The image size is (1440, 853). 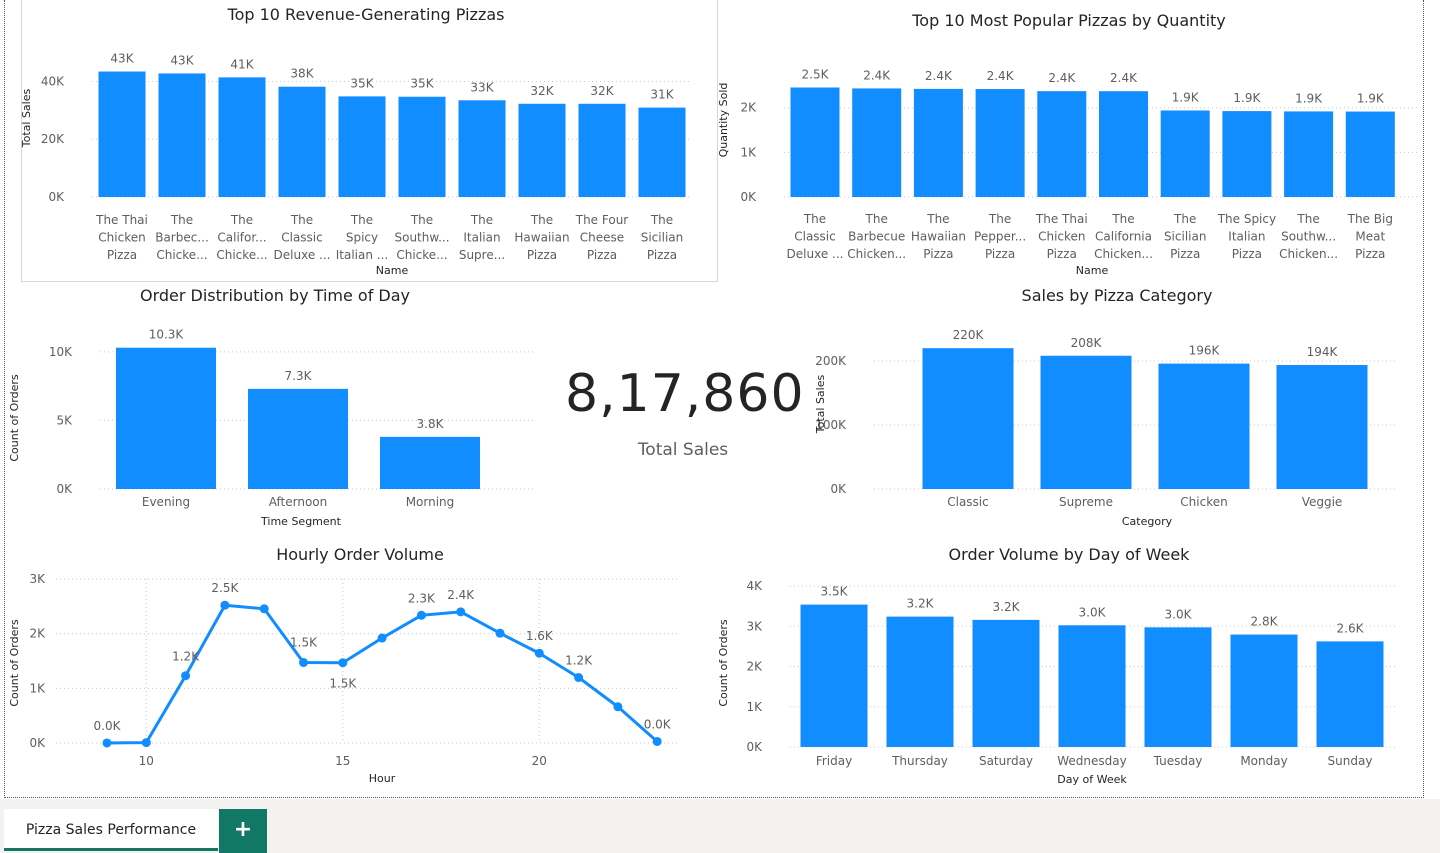 What do you see at coordinates (186, 657) in the screenshot?
I see `hourly-data-label: 1.2K` at bounding box center [186, 657].